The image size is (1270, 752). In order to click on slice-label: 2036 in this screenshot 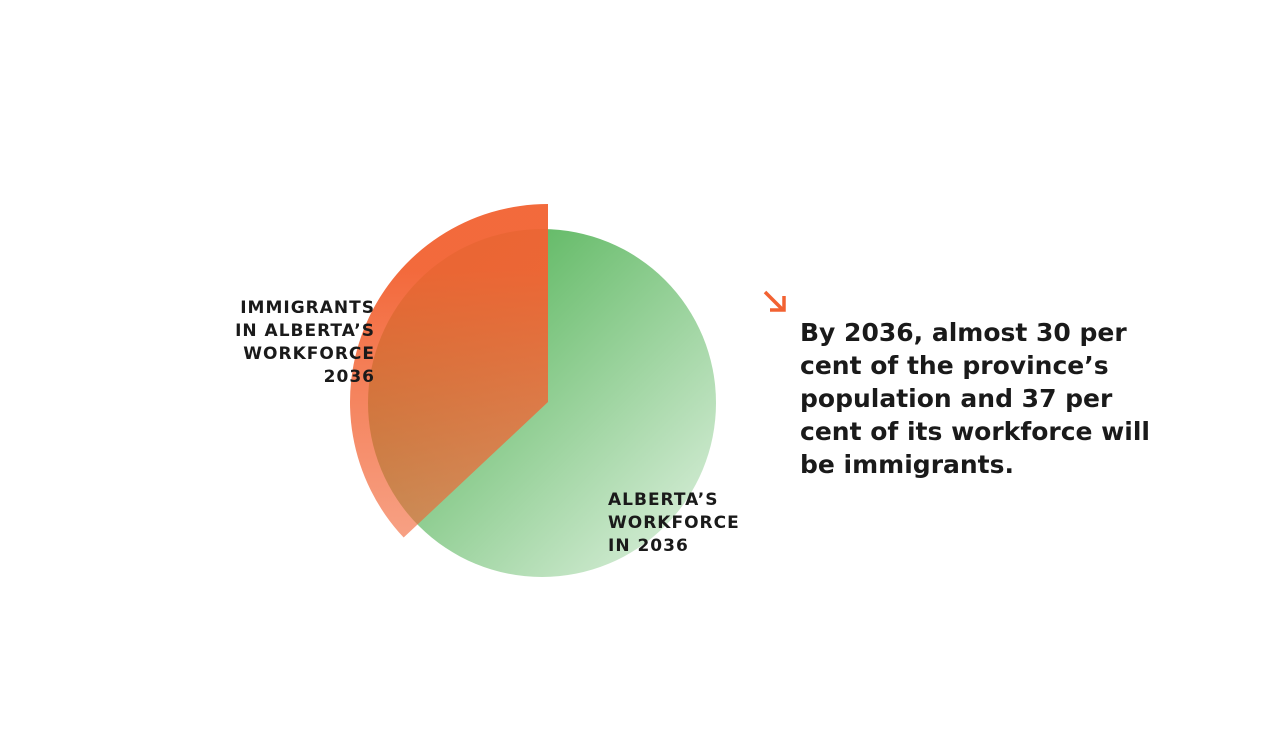, I will do `click(349, 377)`.